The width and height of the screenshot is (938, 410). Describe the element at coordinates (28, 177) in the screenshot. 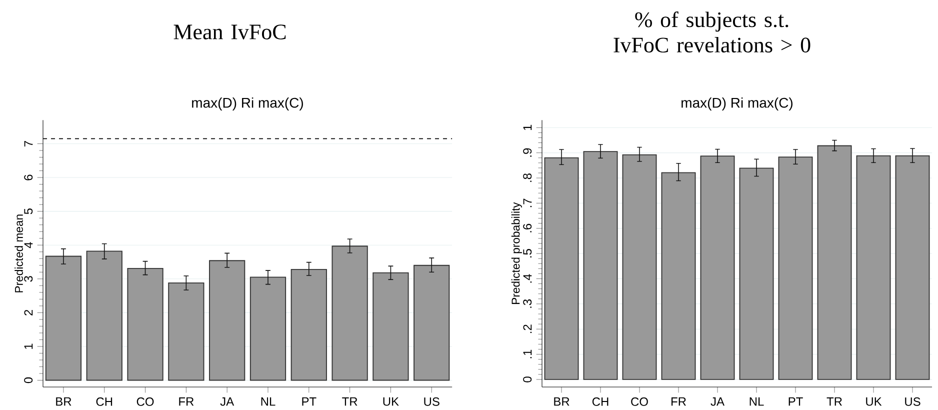

I see `y-tick-label: 6` at that location.